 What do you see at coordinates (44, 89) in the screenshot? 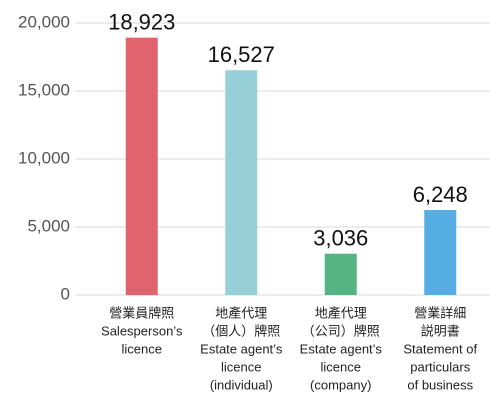
I see `y-tick-label: 15,000` at bounding box center [44, 89].